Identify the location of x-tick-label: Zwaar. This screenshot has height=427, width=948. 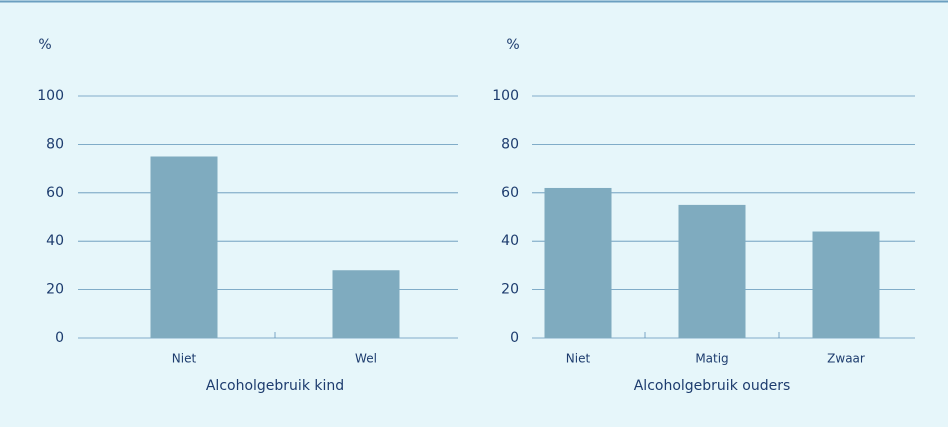
(846, 359).